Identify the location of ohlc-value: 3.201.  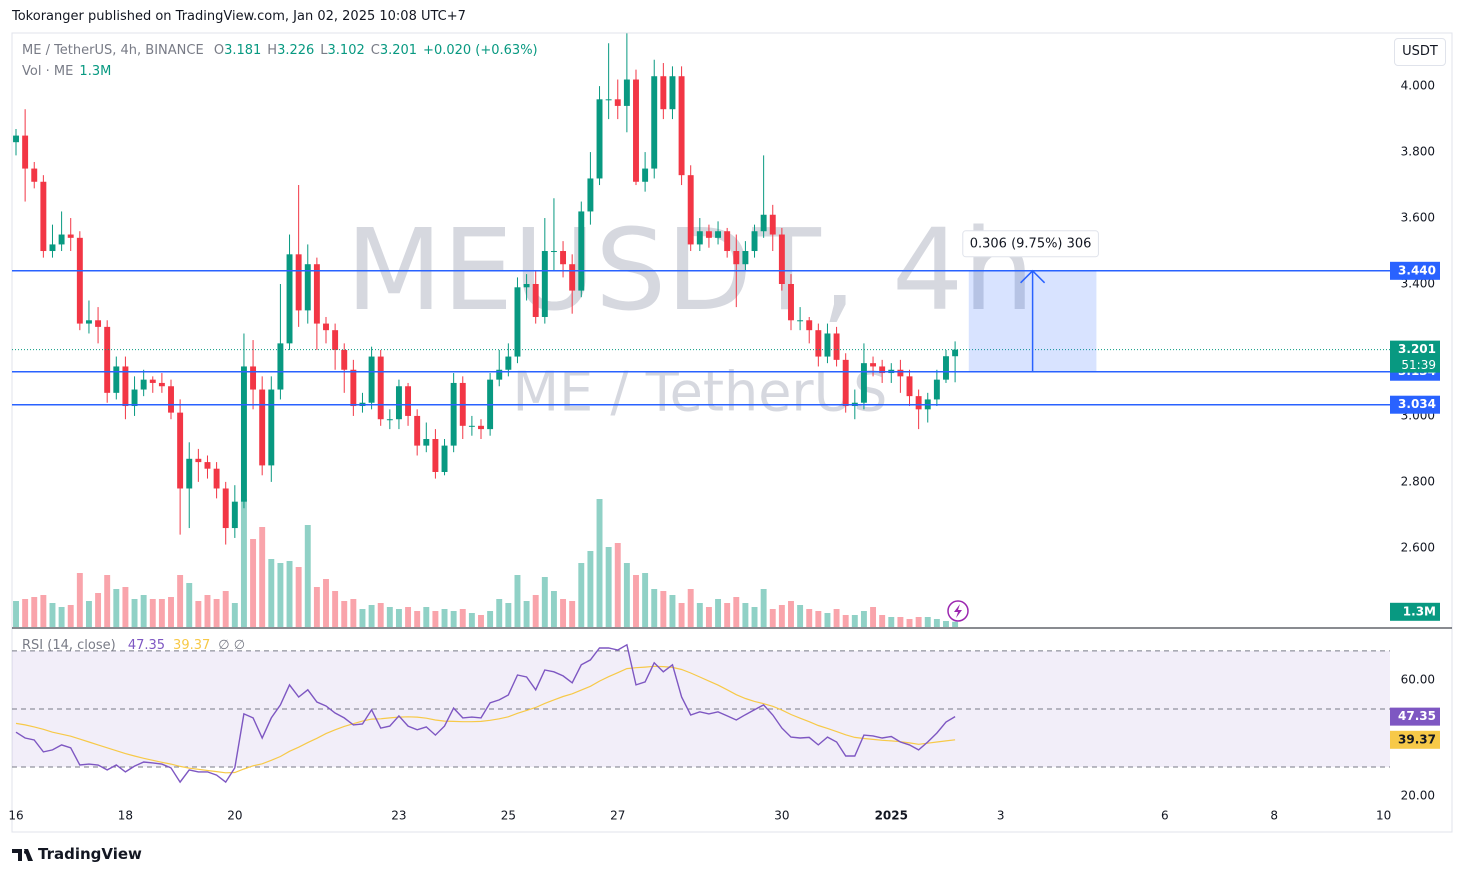
(398, 50).